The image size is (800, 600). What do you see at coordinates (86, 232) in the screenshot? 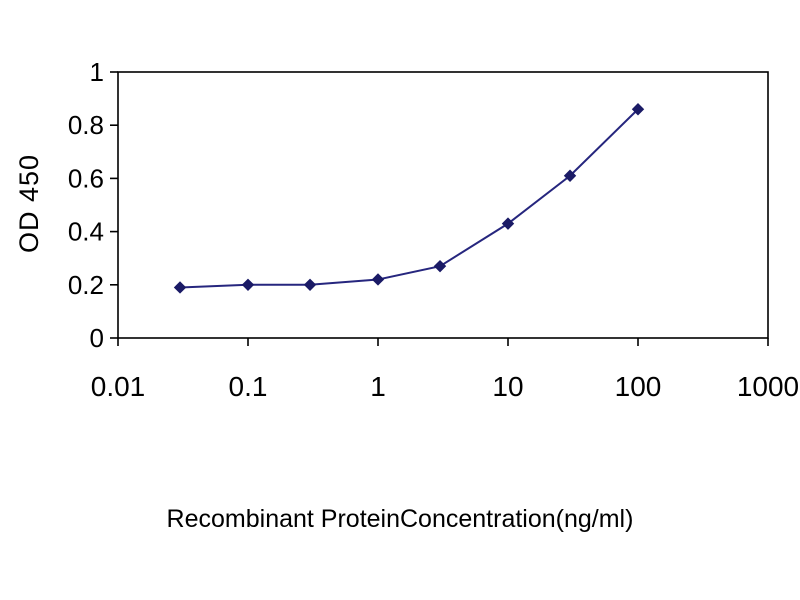
I see `y-tick-label: 0.4` at bounding box center [86, 232].